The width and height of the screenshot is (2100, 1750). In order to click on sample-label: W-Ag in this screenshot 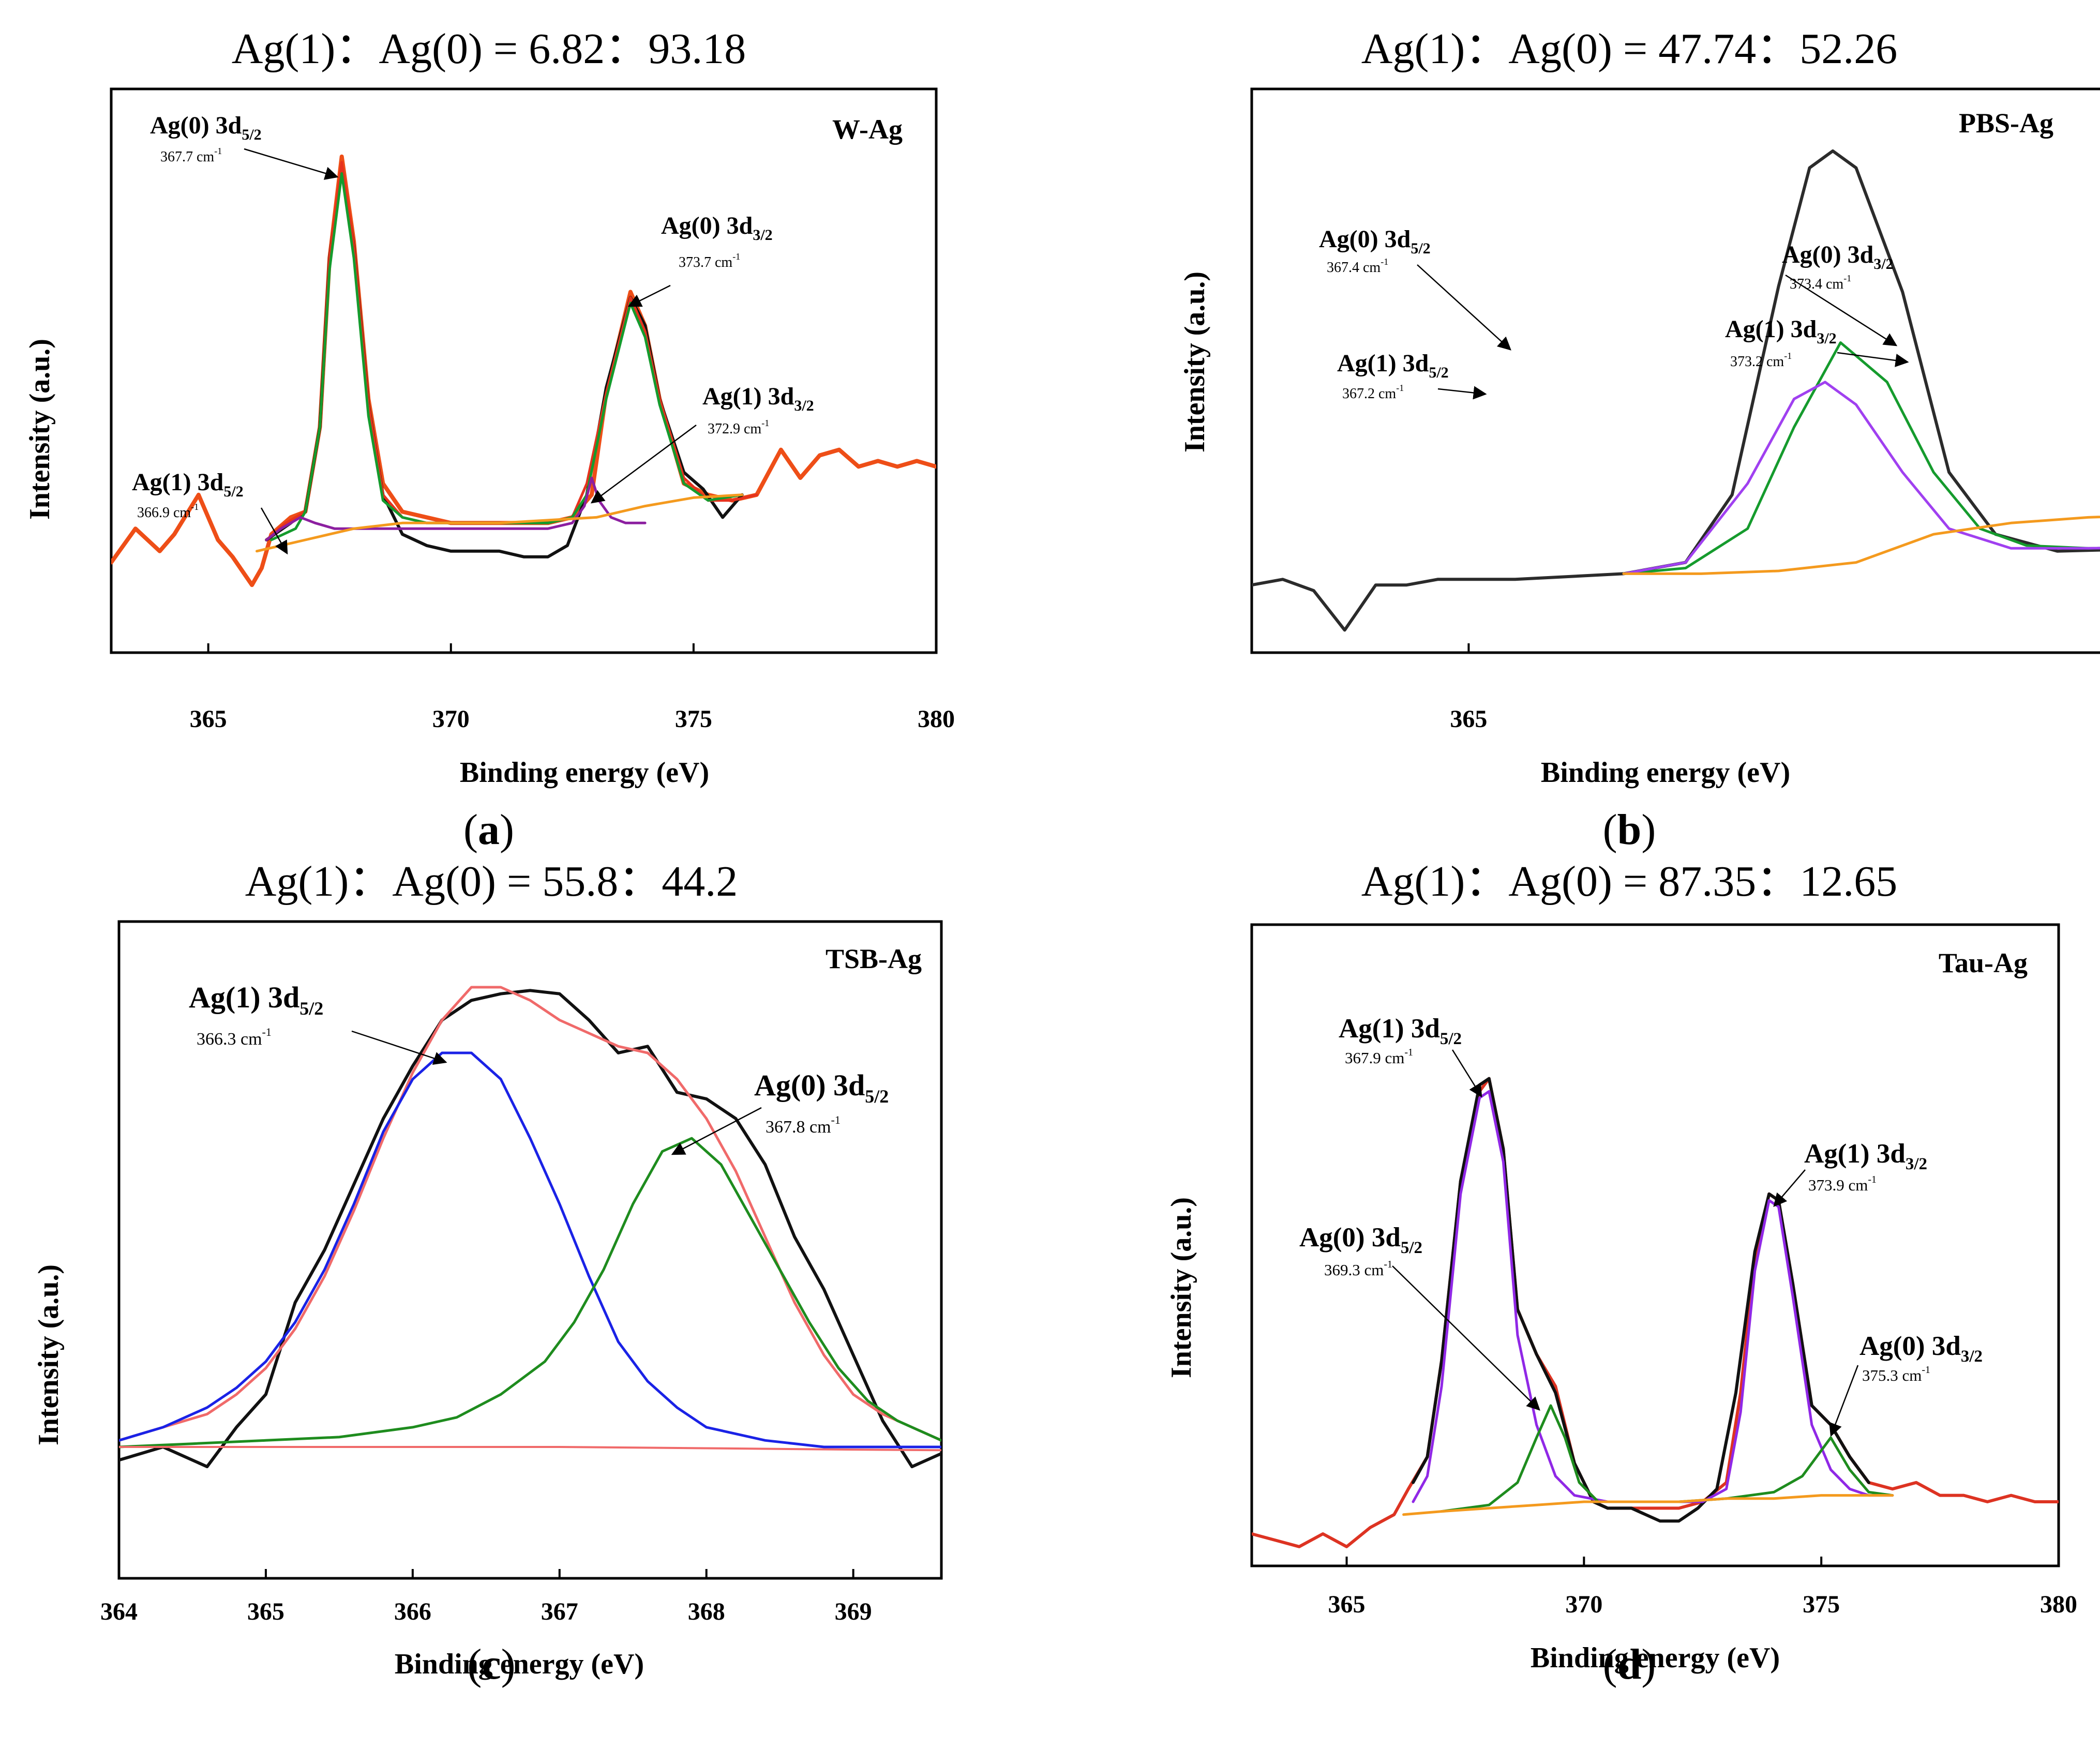, I will do `click(868, 129)`.